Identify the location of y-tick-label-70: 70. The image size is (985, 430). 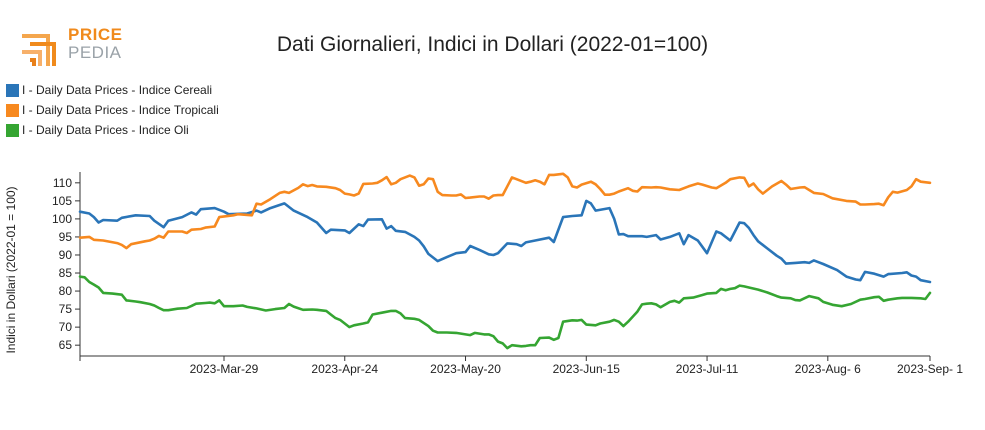
(66, 327).